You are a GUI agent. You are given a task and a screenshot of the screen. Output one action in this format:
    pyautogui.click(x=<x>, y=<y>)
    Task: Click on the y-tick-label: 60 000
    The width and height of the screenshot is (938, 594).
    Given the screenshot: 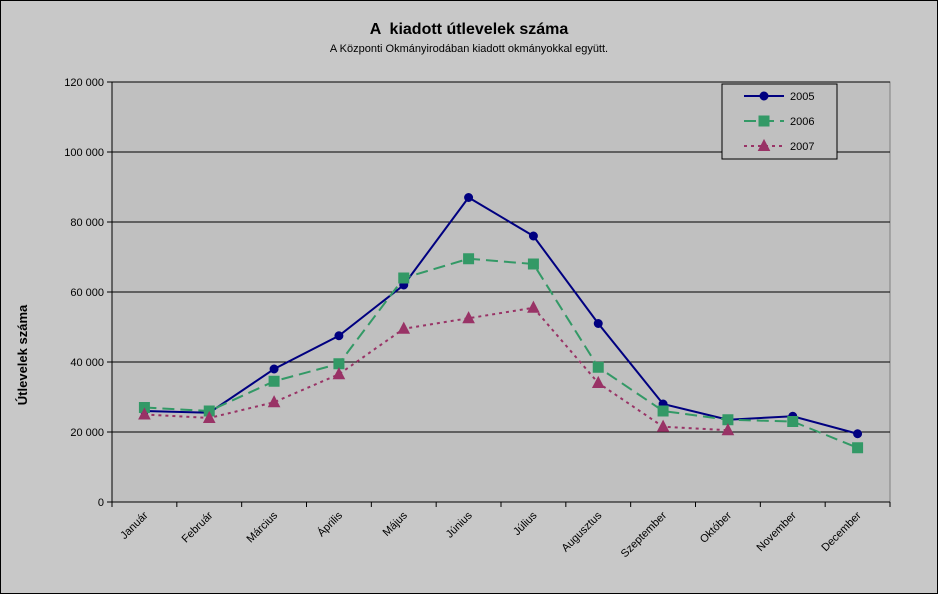 What is the action you would take?
    pyautogui.click(x=87, y=293)
    